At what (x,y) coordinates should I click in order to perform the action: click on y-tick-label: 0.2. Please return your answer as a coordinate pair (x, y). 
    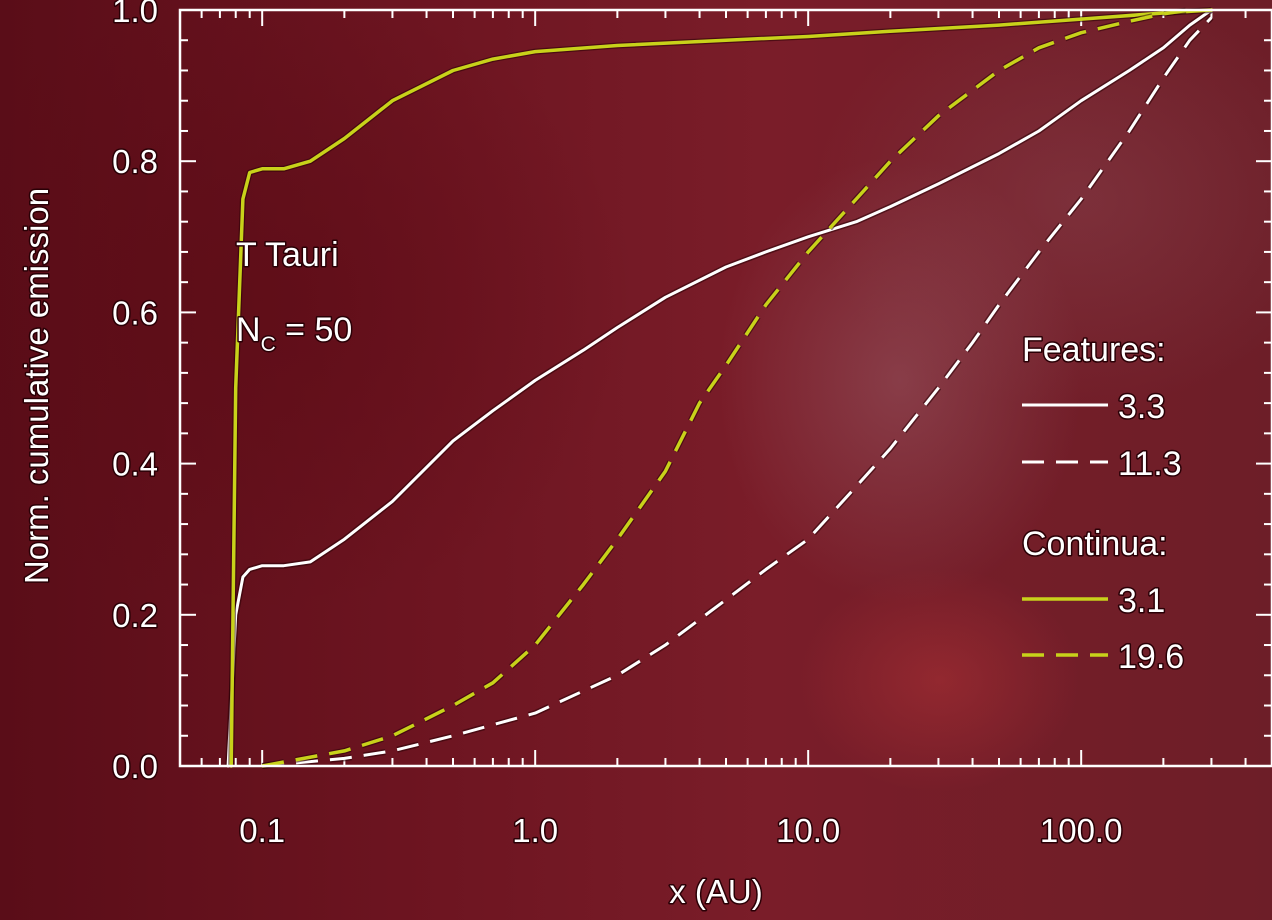
    Looking at the image, I should click on (135, 615).